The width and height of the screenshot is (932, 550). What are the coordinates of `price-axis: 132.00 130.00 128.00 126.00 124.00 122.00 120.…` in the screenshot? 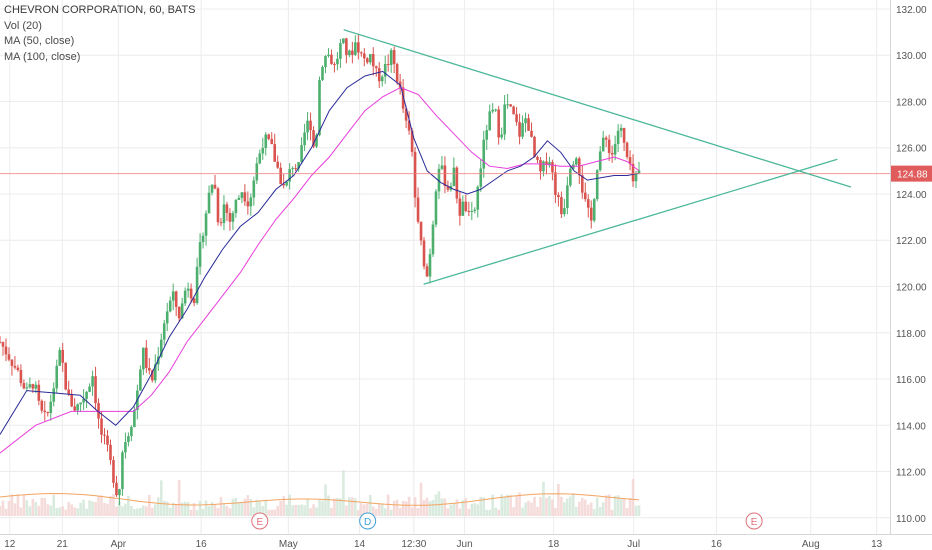 It's located at (911, 267).